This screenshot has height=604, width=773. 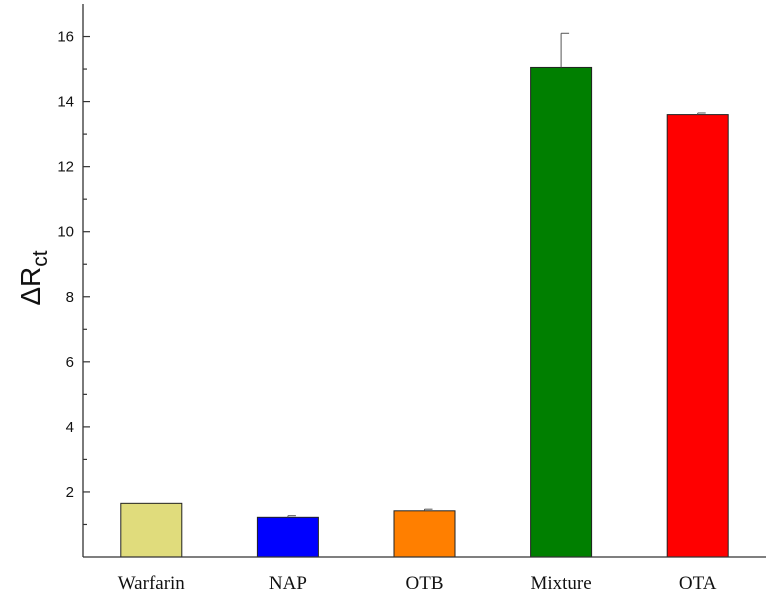 What do you see at coordinates (30, 286) in the screenshot?
I see `y-axis-label-main: ΔR` at bounding box center [30, 286].